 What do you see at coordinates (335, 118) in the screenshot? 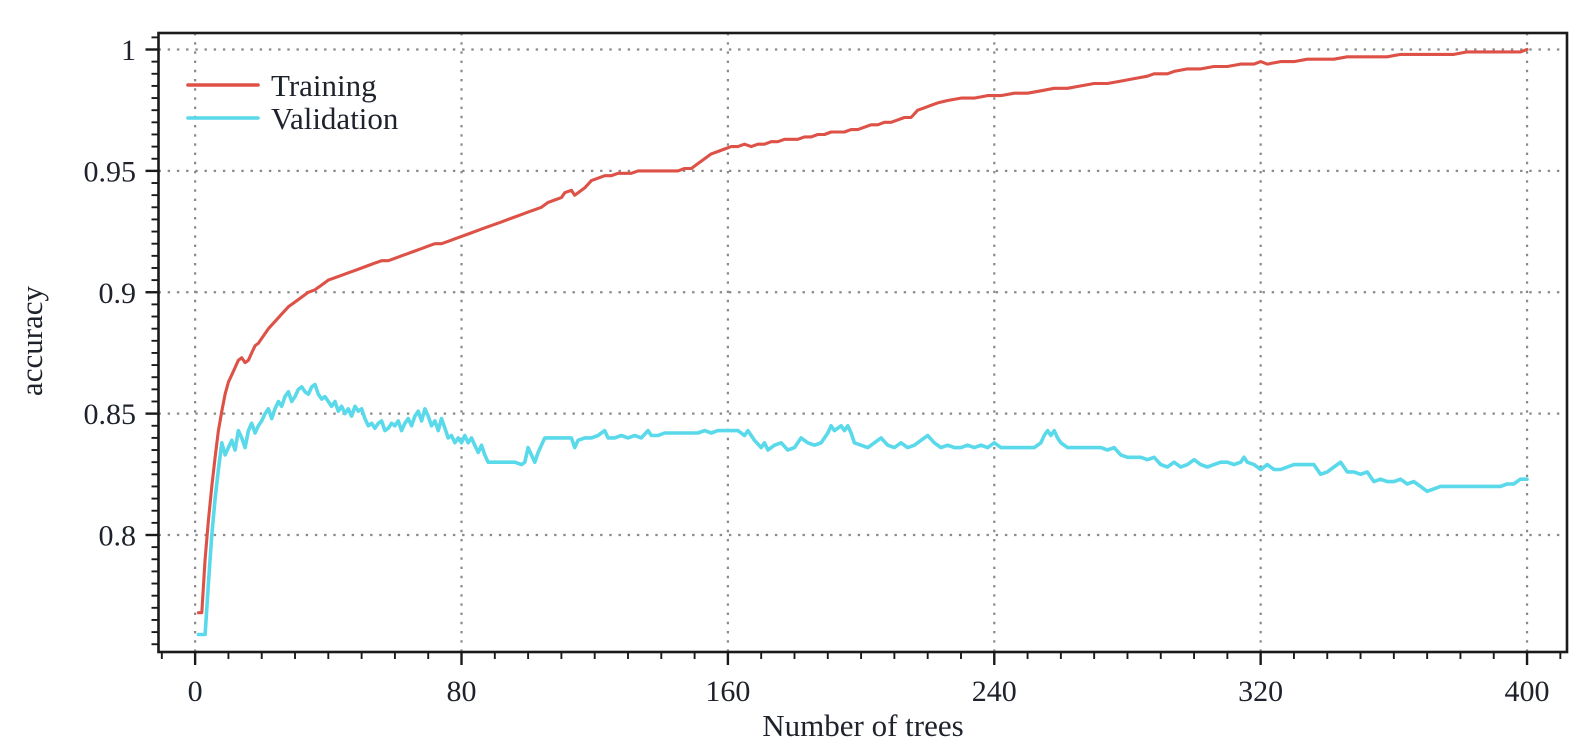
I see `legend-label-validation: Validation` at bounding box center [335, 118].